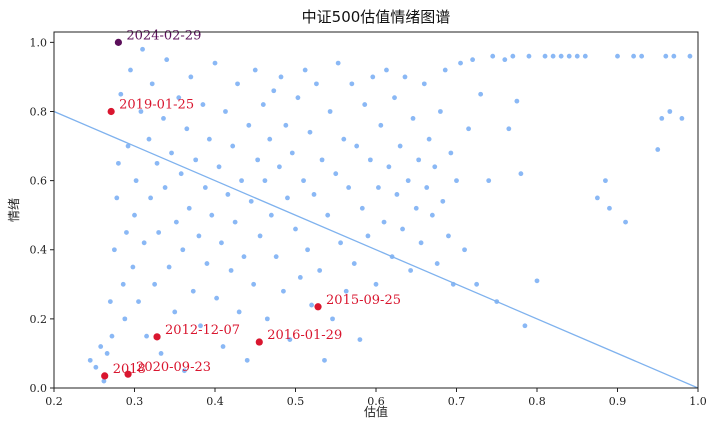 The width and height of the screenshot is (720, 432). I want to click on x-axis-label: 估值, so click(376, 411).